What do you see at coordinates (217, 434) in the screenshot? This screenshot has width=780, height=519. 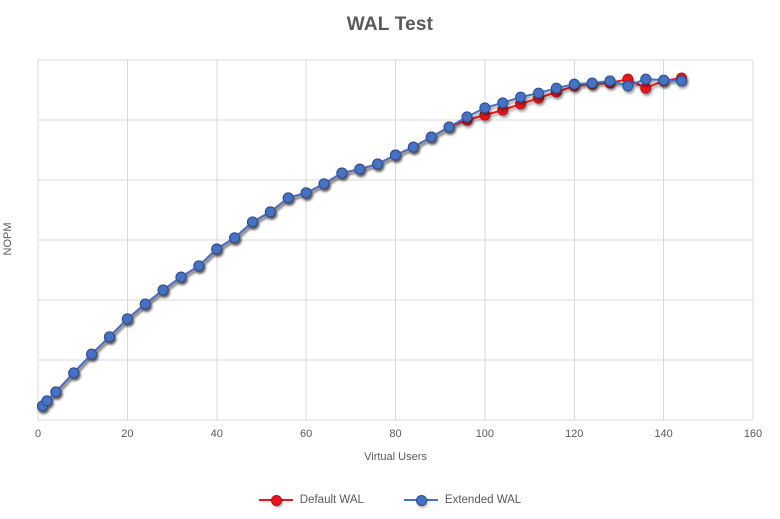 I see `svg-text: 40` at bounding box center [217, 434].